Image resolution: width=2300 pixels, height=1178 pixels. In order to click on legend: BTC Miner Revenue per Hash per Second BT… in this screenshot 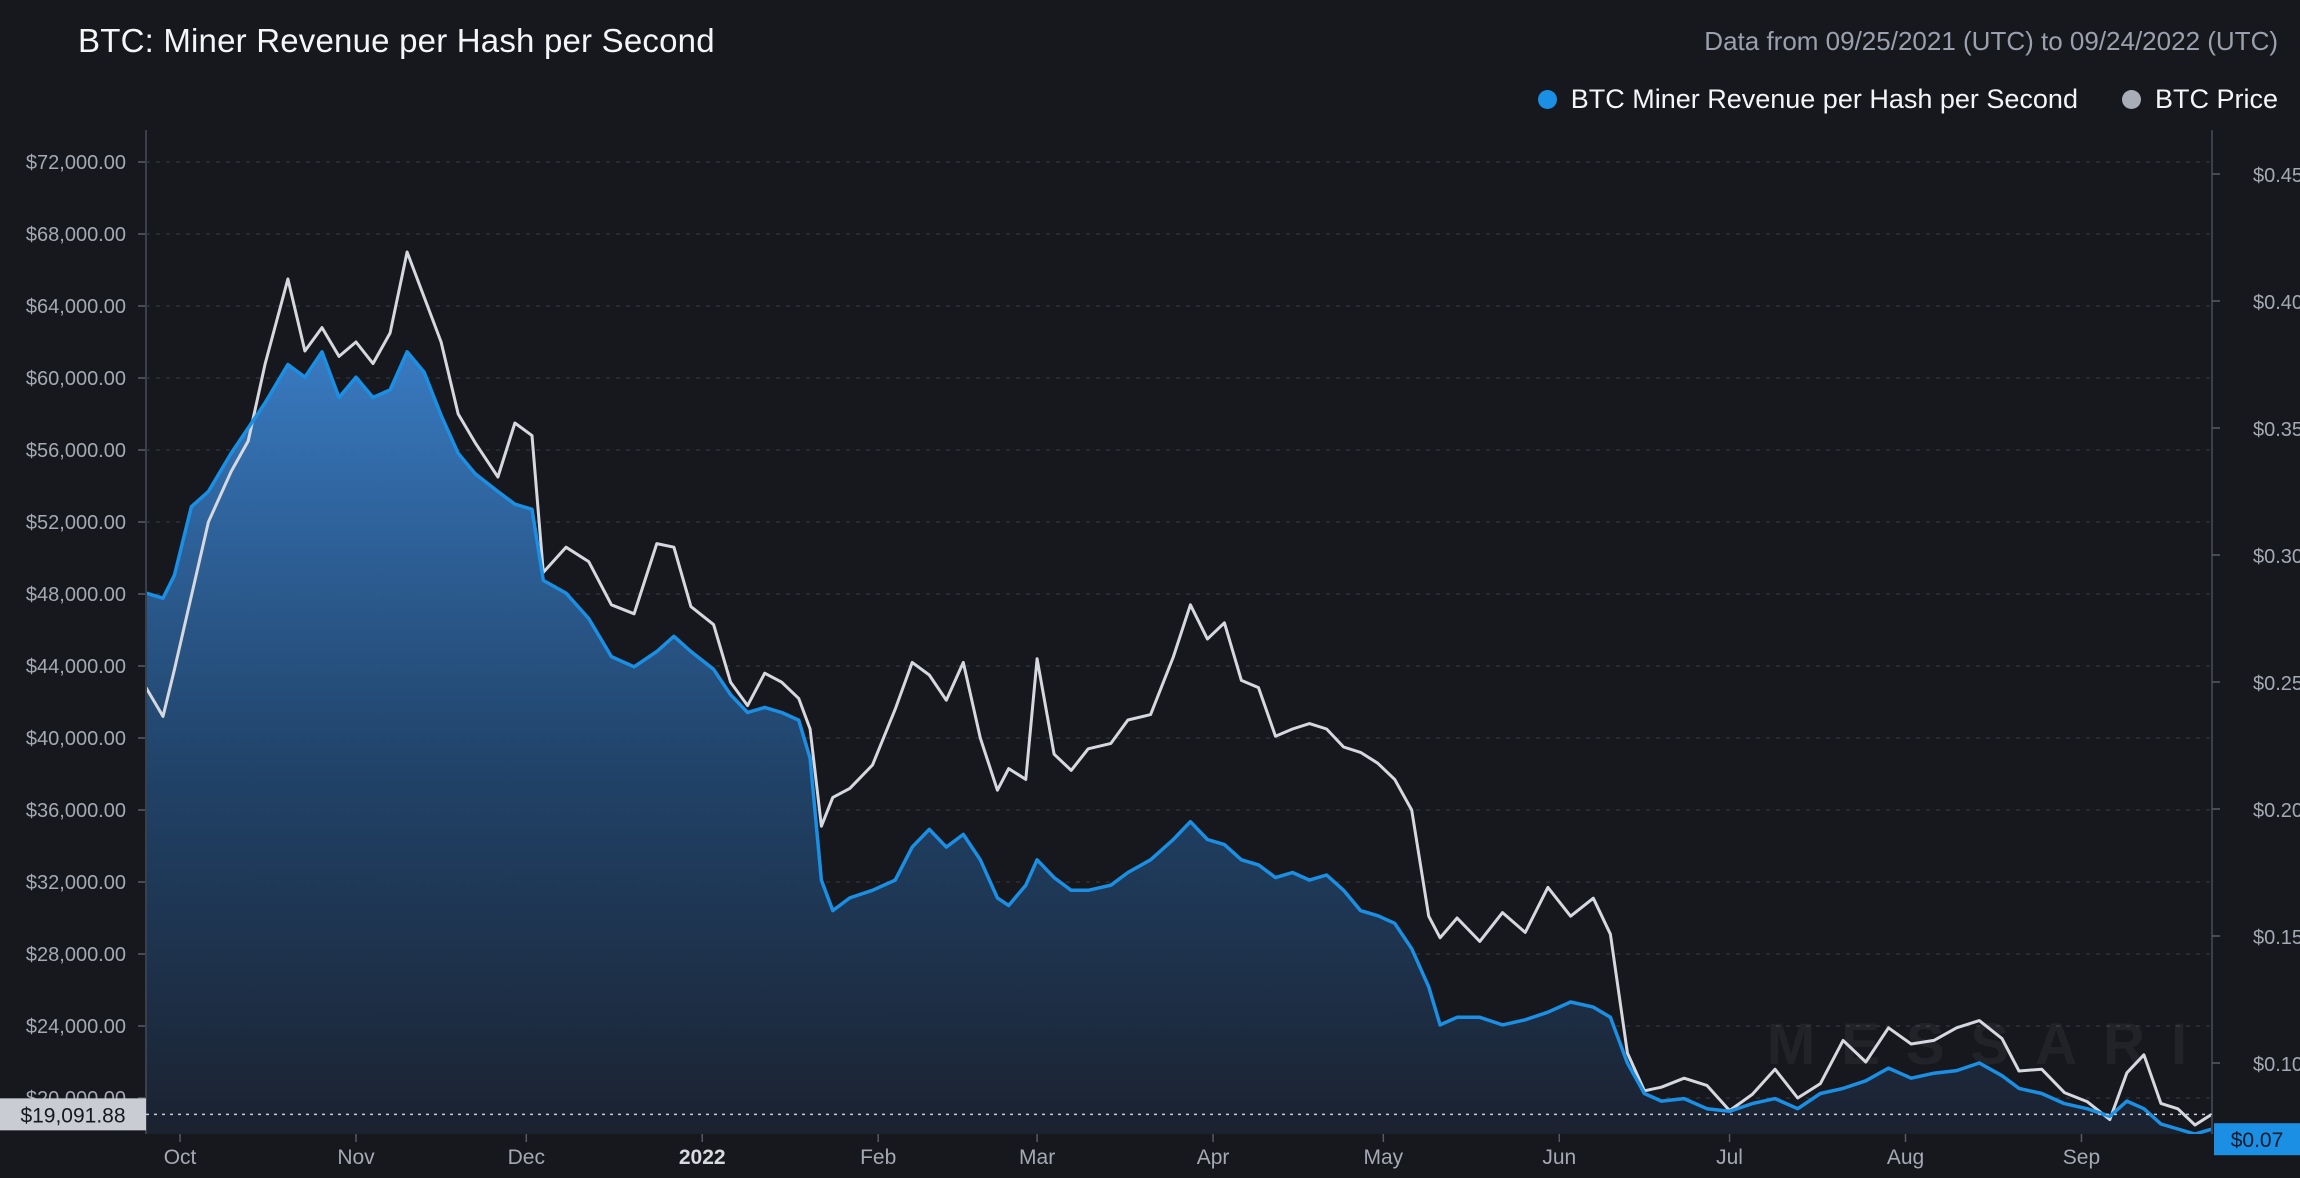, I will do `click(1907, 99)`.